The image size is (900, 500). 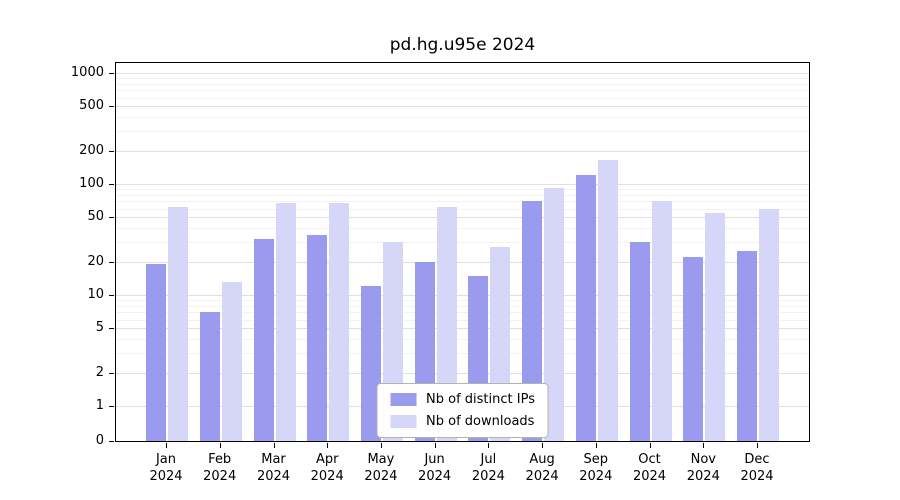 What do you see at coordinates (57, 255) in the screenshot?
I see `y-axis: 0 1 2 5 10 20 50 100 200 500 1000` at bounding box center [57, 255].